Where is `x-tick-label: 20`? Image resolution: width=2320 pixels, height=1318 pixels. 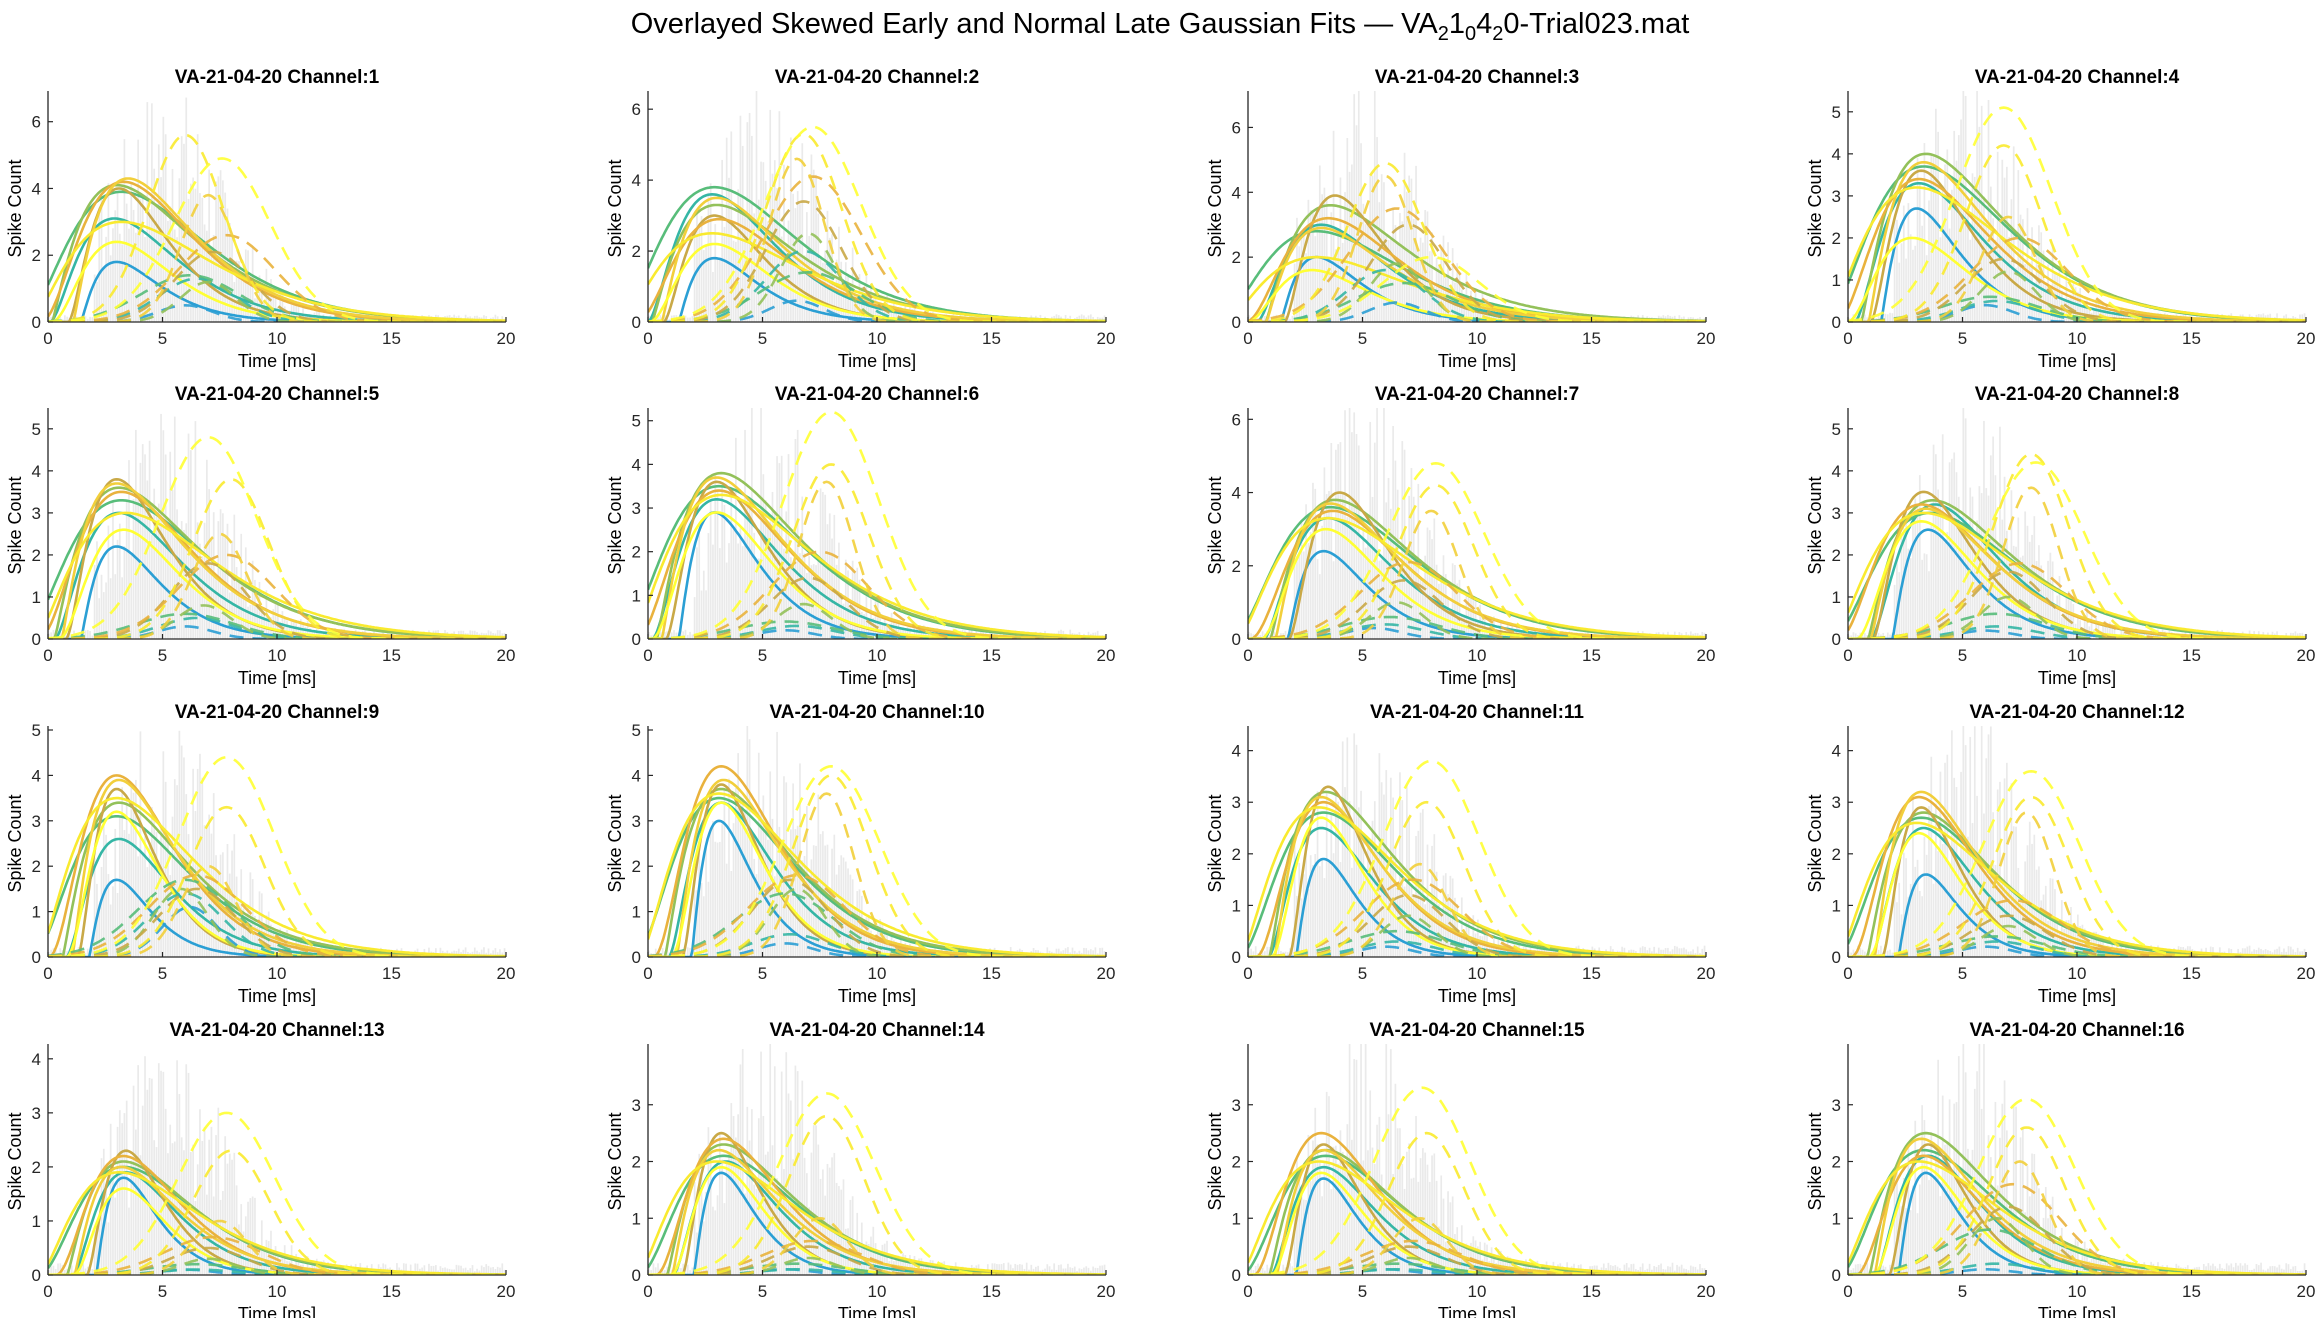 x-tick-label: 20 is located at coordinates (2306, 973).